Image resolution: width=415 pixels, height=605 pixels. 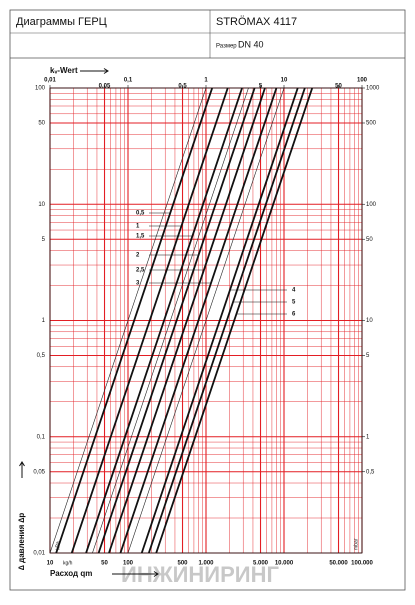 What do you see at coordinates (68, 563) in the screenshot?
I see `x-unit: kg/h` at bounding box center [68, 563].